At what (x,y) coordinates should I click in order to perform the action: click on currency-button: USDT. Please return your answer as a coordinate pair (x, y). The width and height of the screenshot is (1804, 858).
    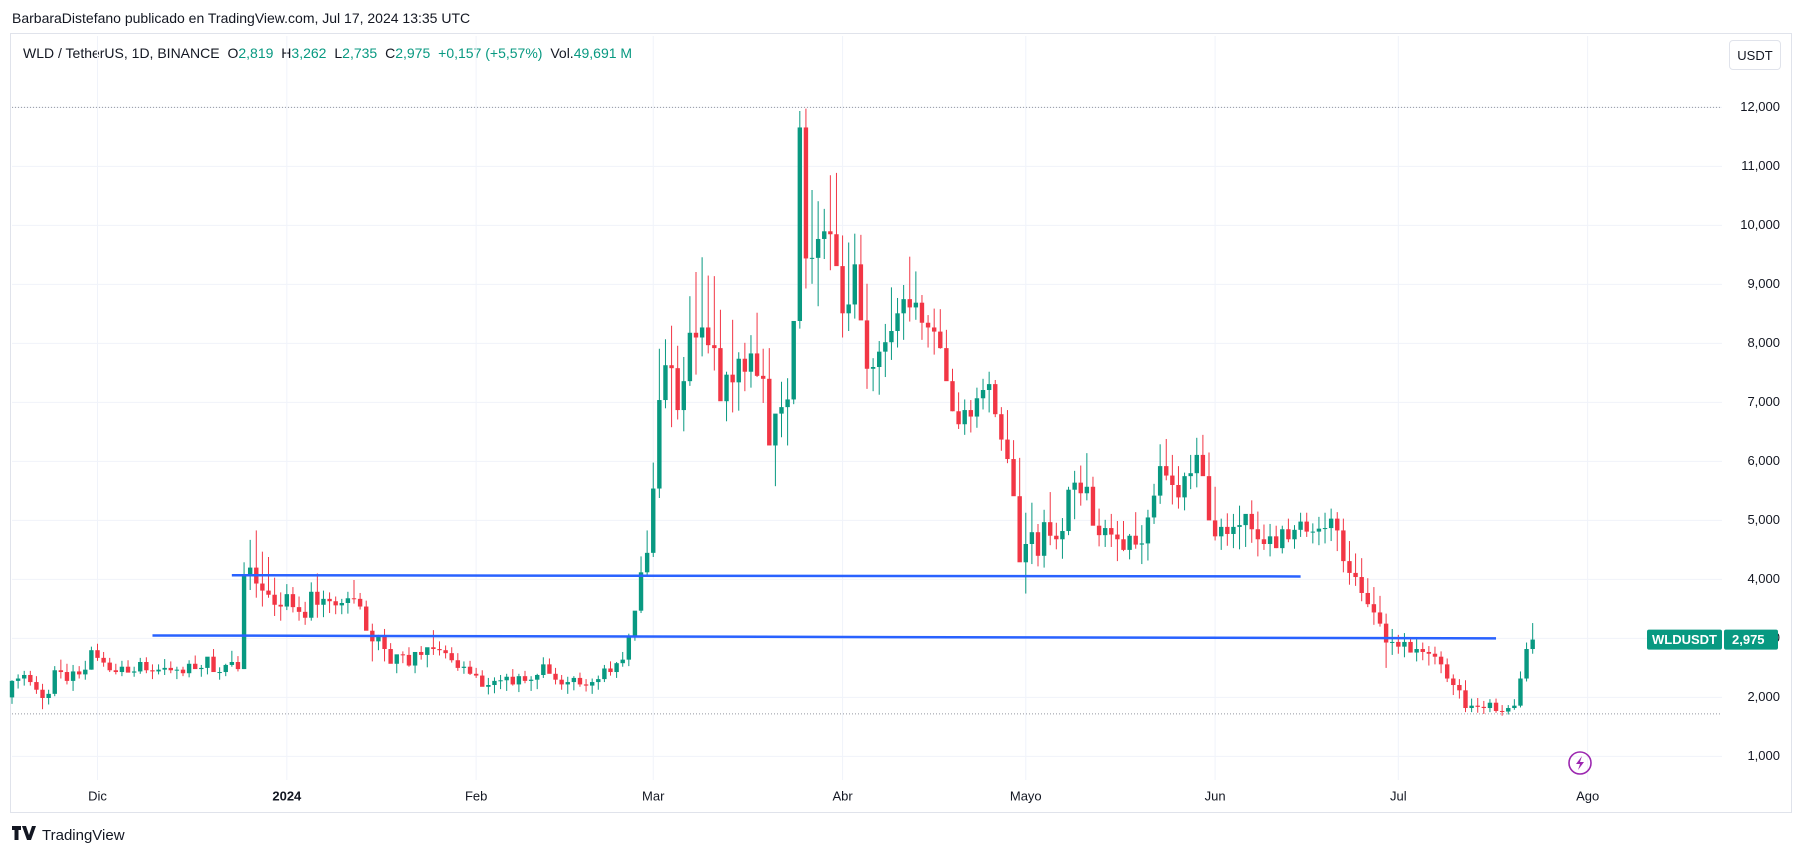
    Looking at the image, I should click on (1755, 55).